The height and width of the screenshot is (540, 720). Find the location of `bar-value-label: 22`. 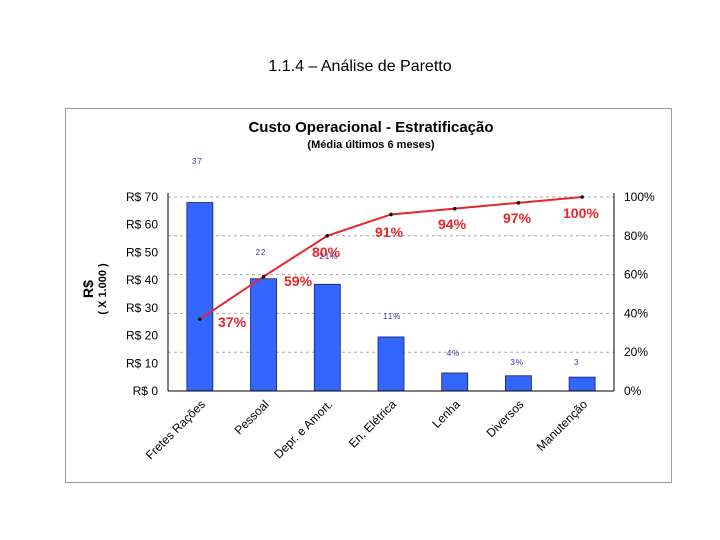

bar-value-label: 22 is located at coordinates (261, 252).